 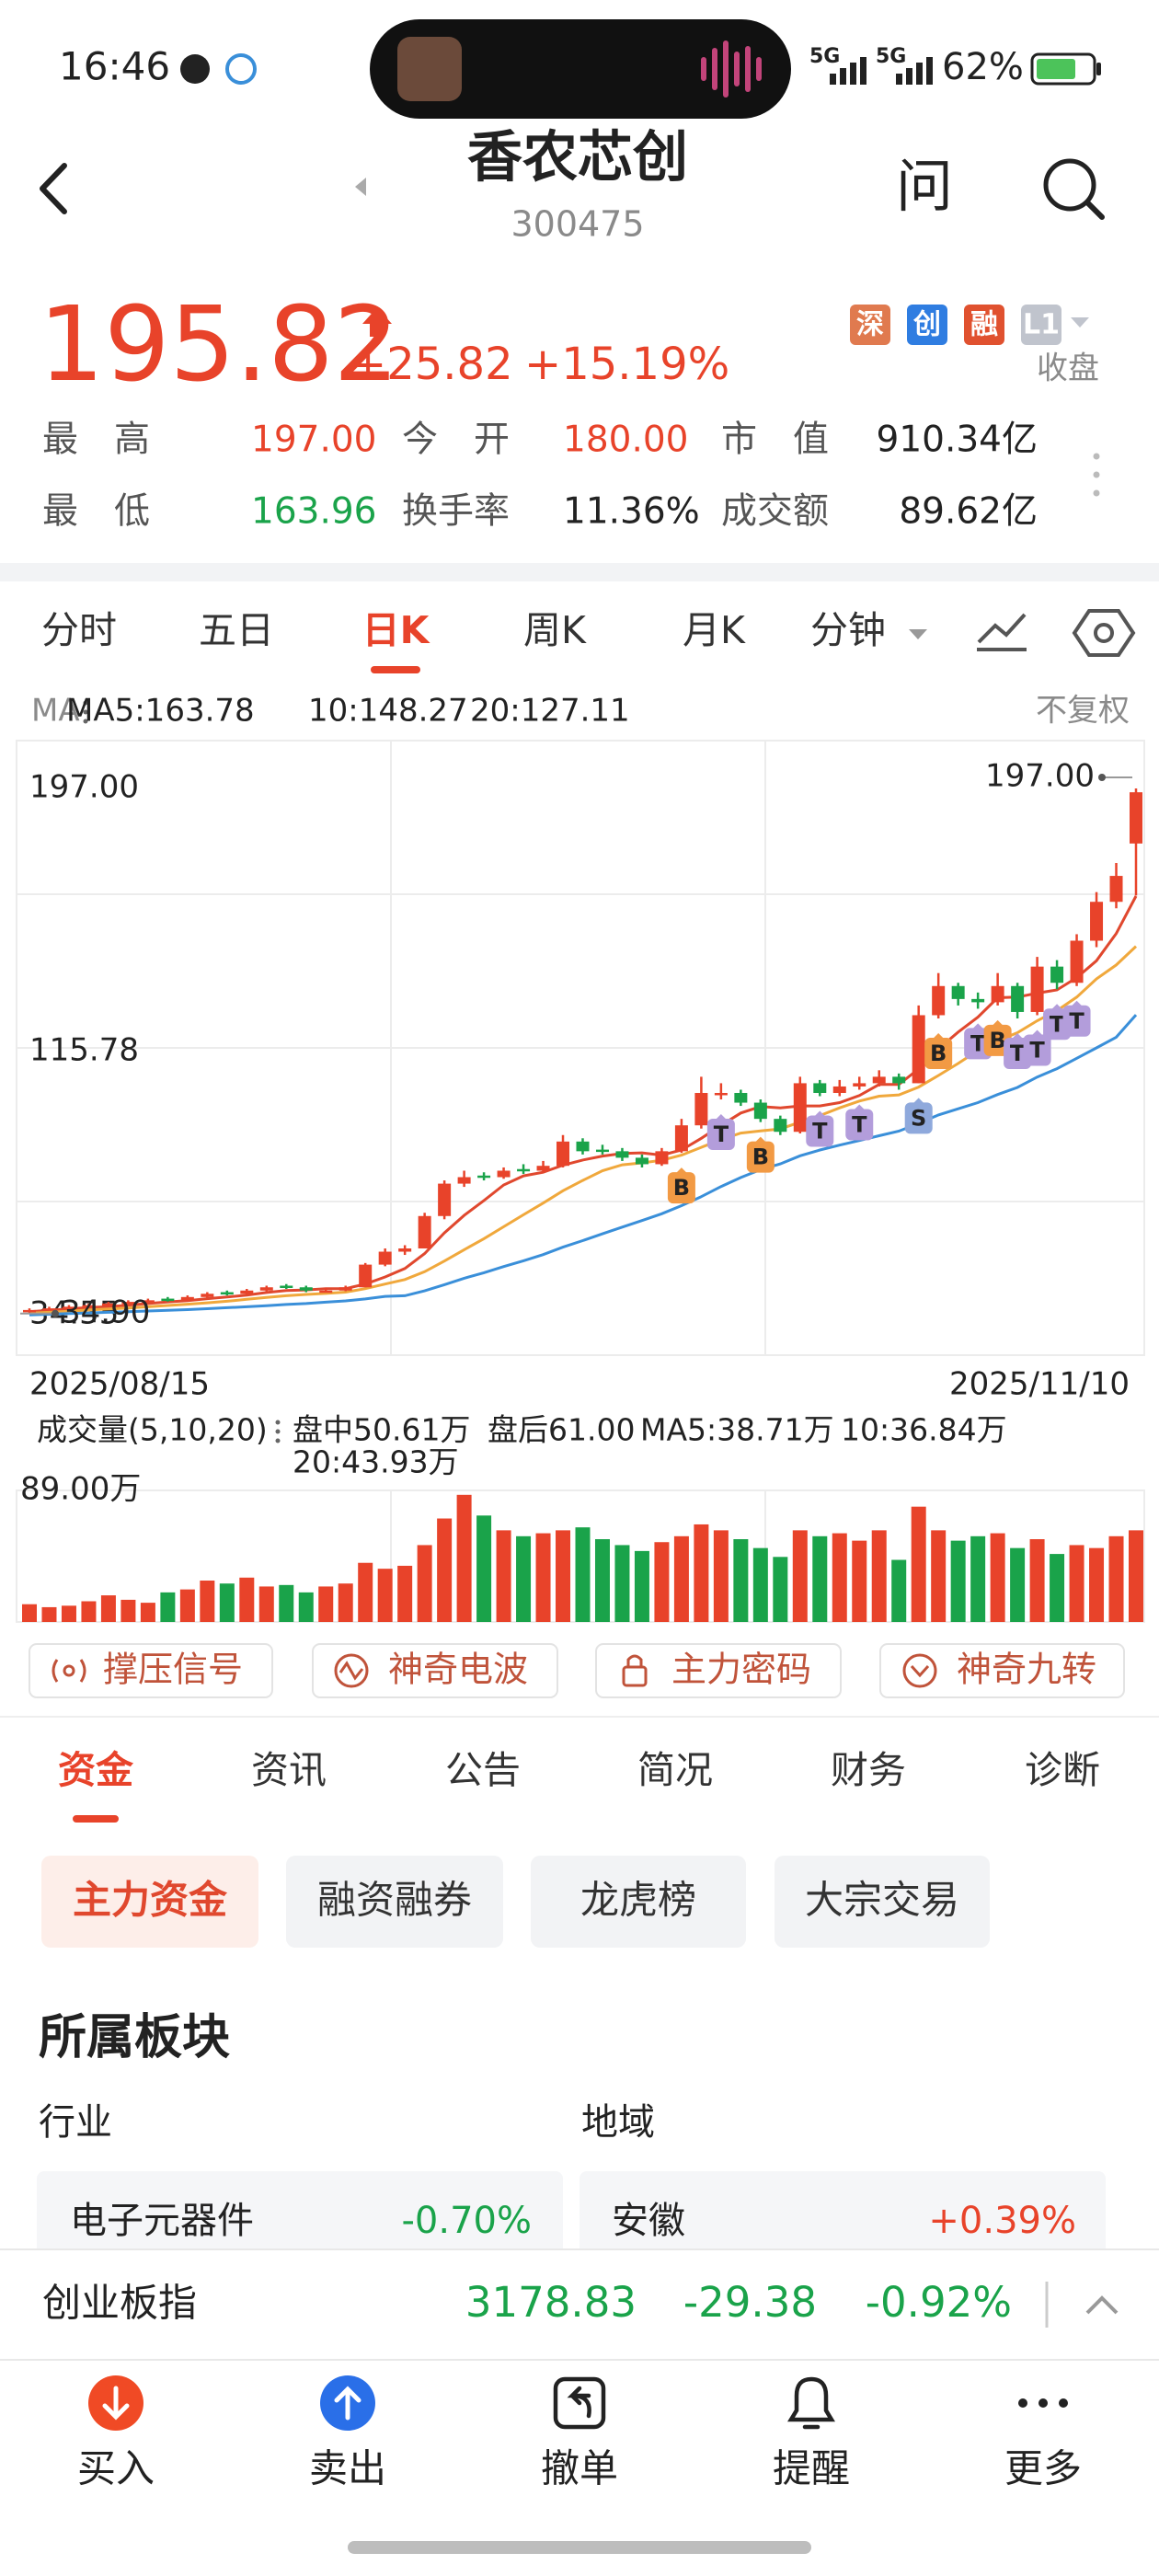 I want to click on signal-label: S, so click(x=918, y=1118).